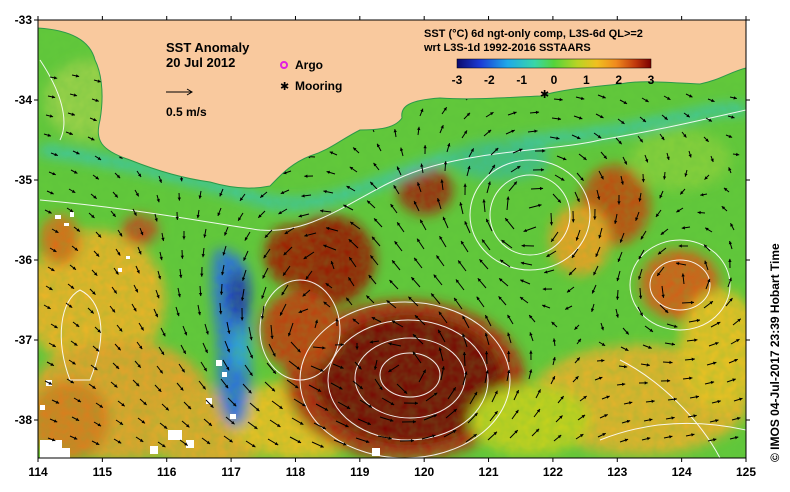 This screenshot has width=790, height=492. Describe the element at coordinates (24, 180) in the screenshot. I see `y-tick-label: -35` at that location.